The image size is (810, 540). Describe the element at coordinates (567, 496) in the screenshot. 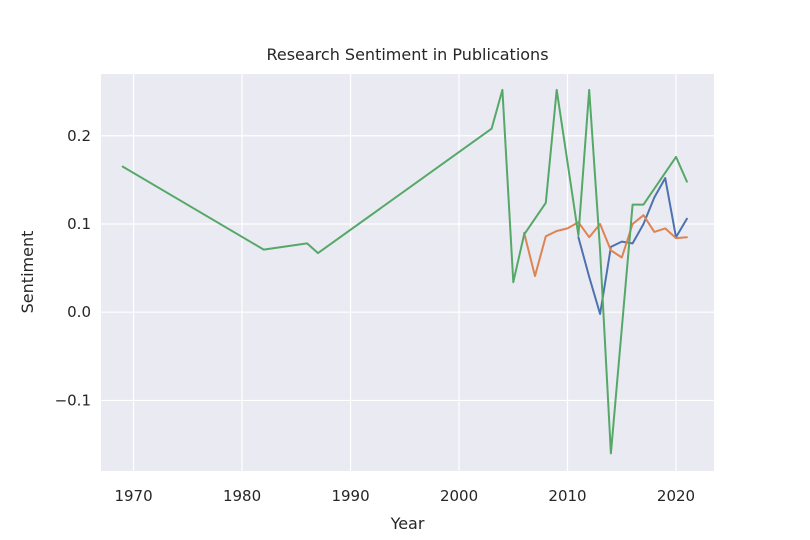

I see `x-tick-label: 2010` at that location.